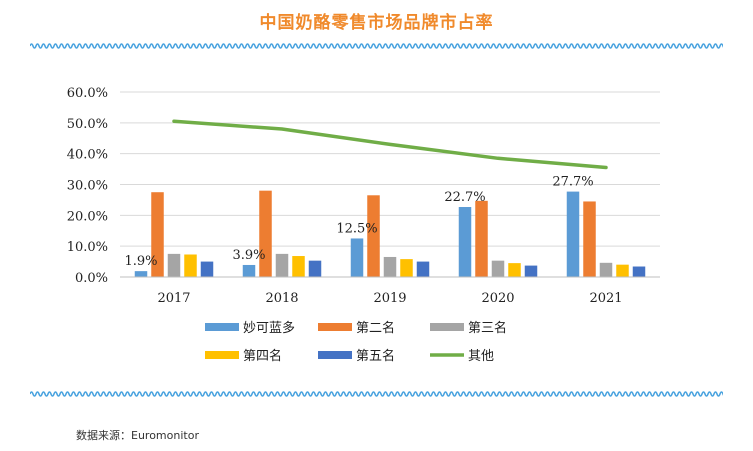 The height and width of the screenshot is (451, 753). What do you see at coordinates (87, 216) in the screenshot?
I see `y-tick-label: 20.0%` at bounding box center [87, 216].